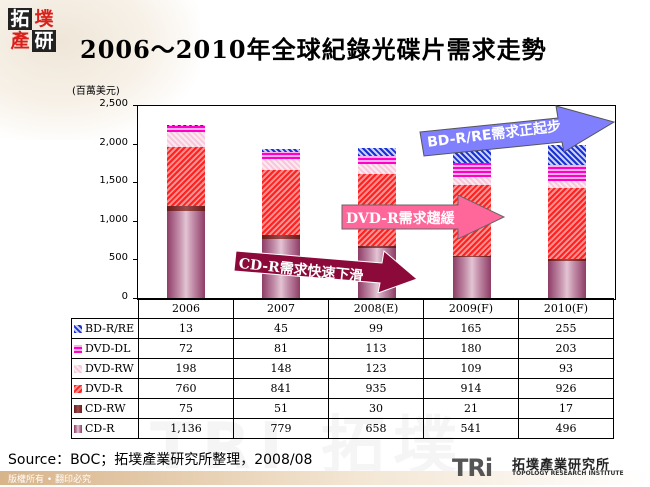 The image size is (650, 487). I want to click on table-cell: 198, so click(186, 368).